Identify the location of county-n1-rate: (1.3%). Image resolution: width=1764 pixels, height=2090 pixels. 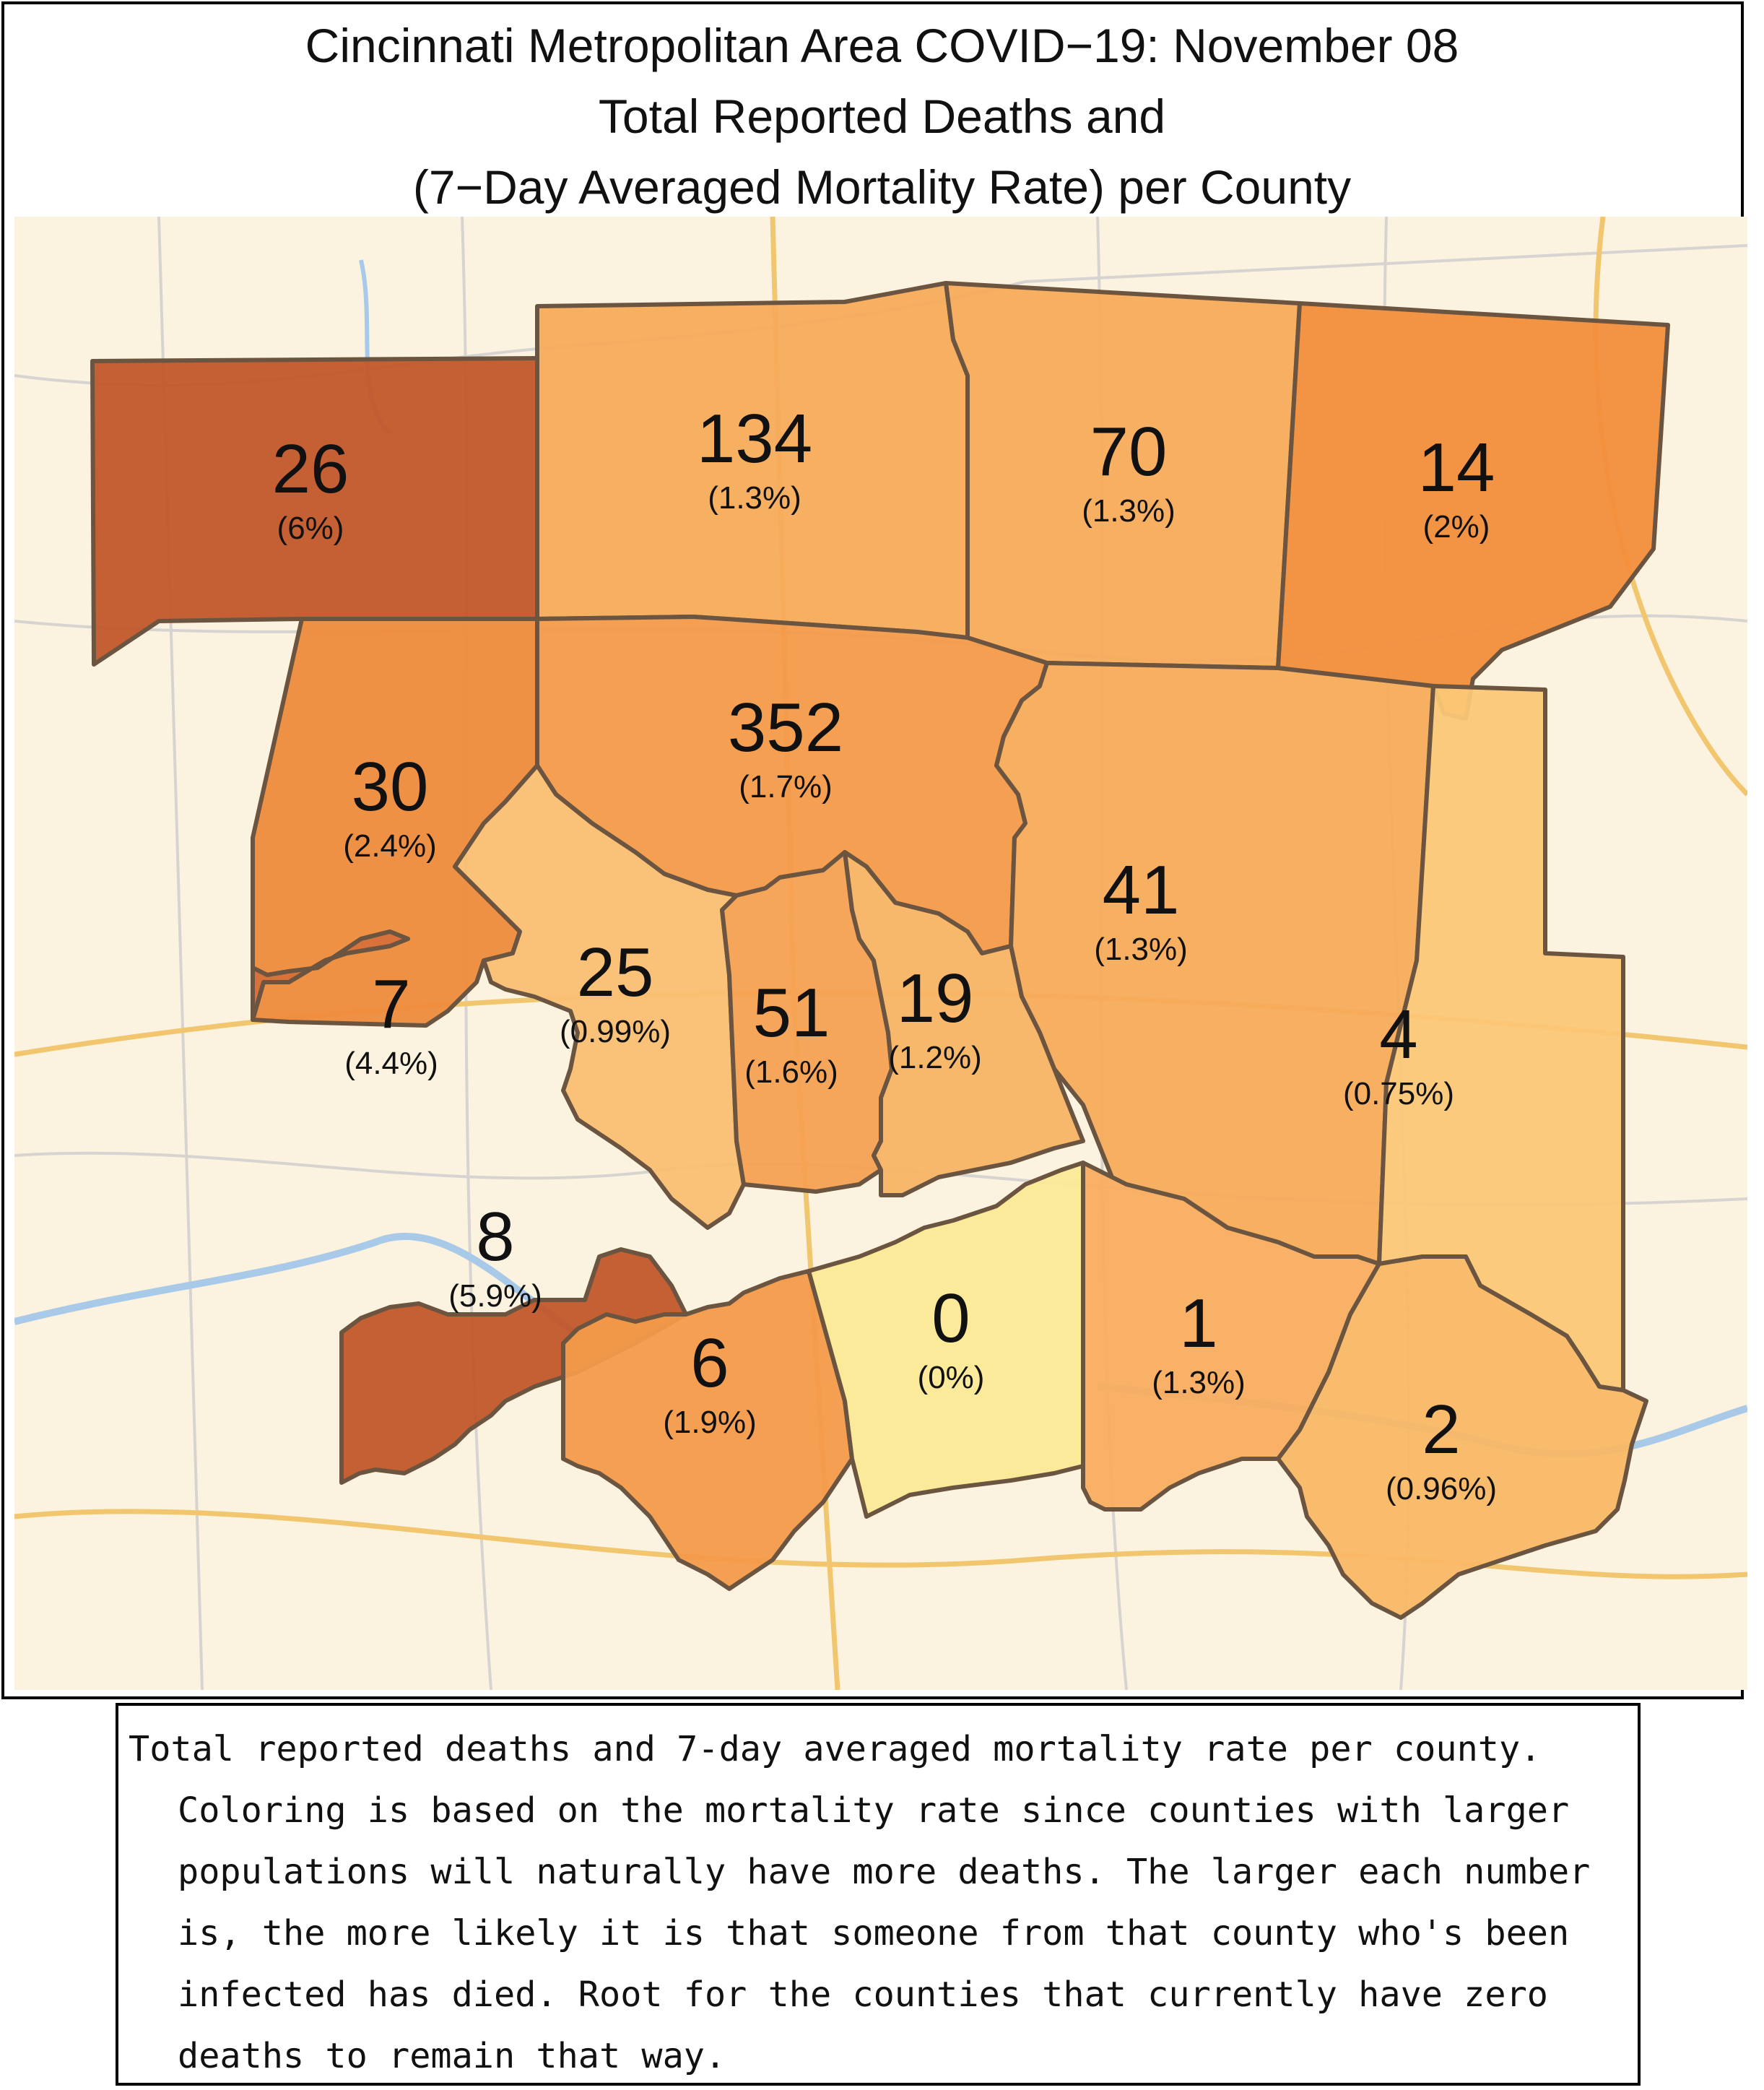
(754, 498).